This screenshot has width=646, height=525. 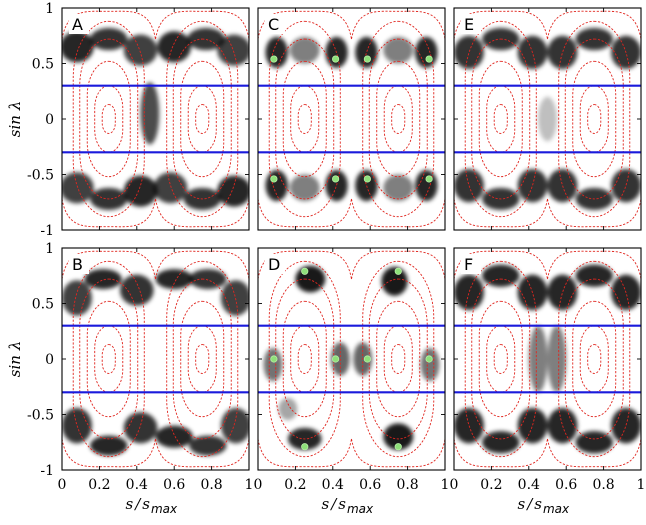 I want to click on panel-label: D, so click(x=274, y=264).